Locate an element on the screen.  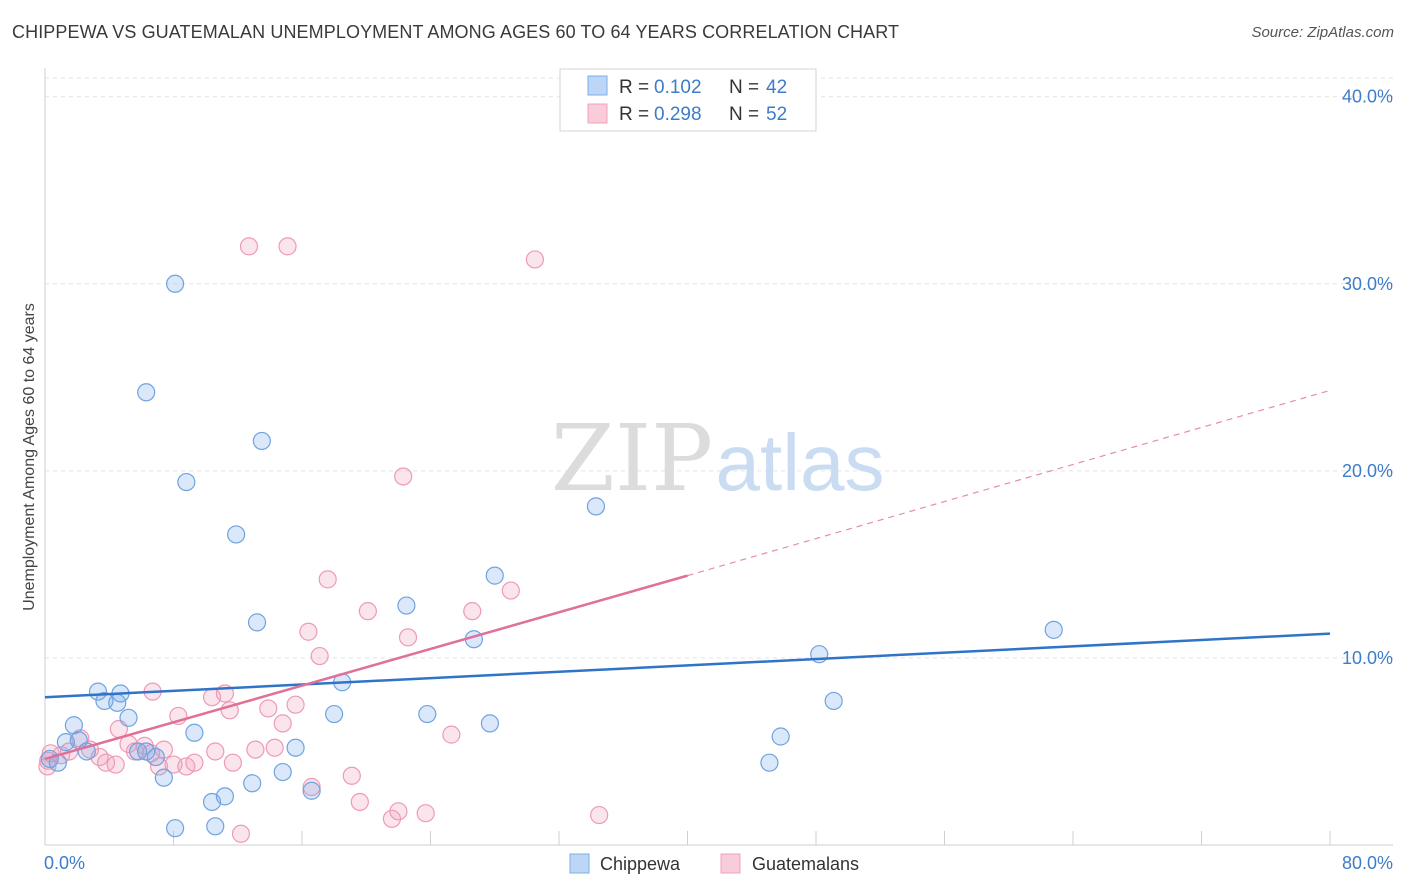
legend-n-value-2: 52 is located at coordinates (776, 114).